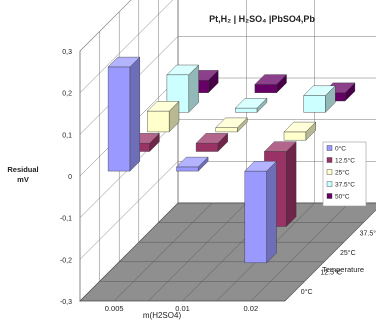 The height and width of the screenshot is (325, 376). Describe the element at coordinates (66, 302) in the screenshot. I see `y-tick-label: -0,3` at that location.